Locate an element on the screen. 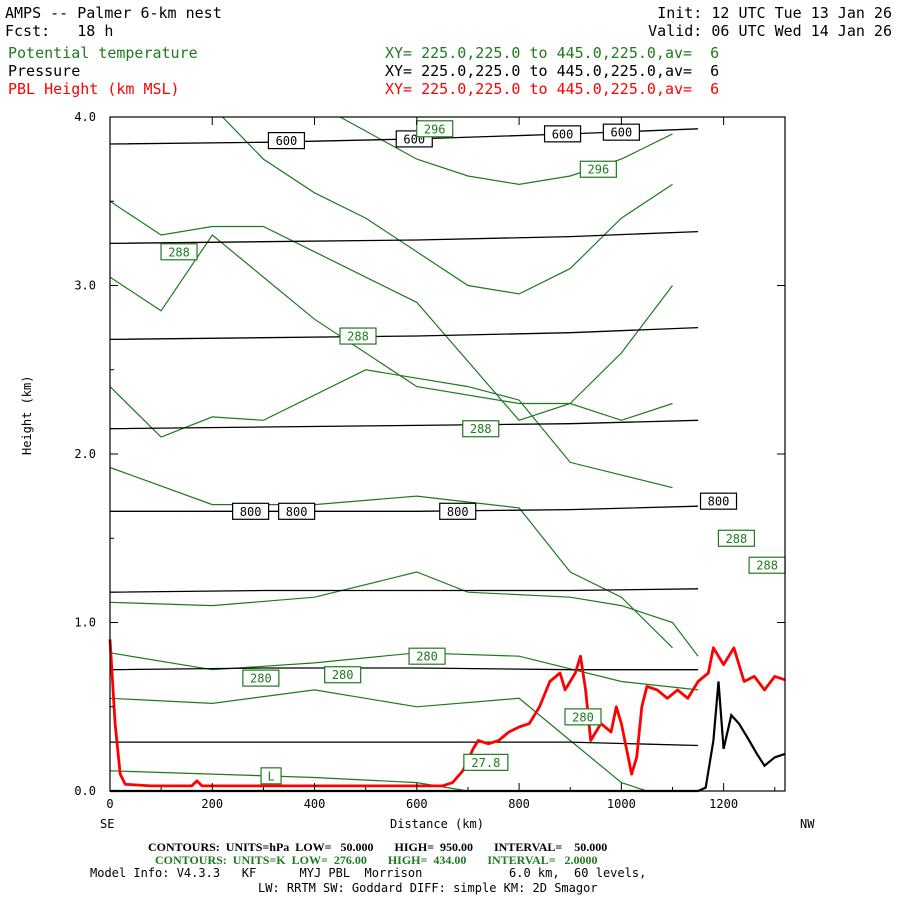  right-end-label: NW is located at coordinates (807, 824).